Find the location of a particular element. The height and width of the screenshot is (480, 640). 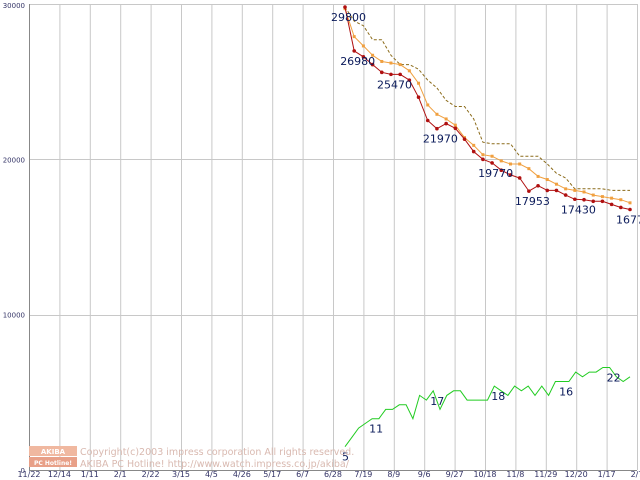

series-line-shops is located at coordinates (487, 407).